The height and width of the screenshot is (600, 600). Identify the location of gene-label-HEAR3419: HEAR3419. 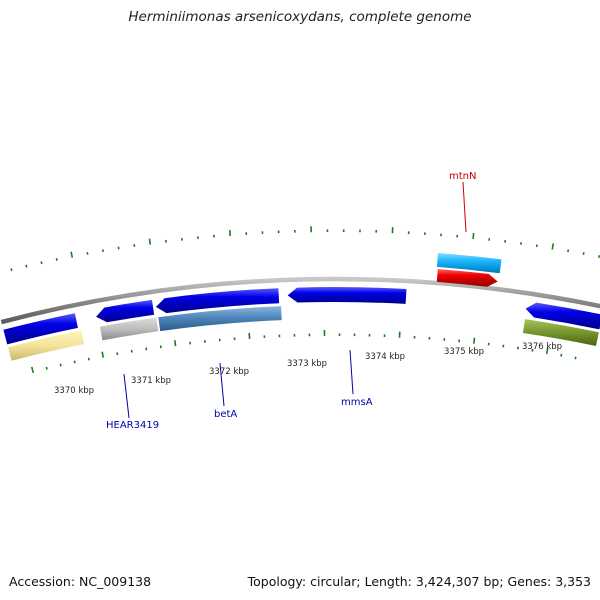
(132, 402).